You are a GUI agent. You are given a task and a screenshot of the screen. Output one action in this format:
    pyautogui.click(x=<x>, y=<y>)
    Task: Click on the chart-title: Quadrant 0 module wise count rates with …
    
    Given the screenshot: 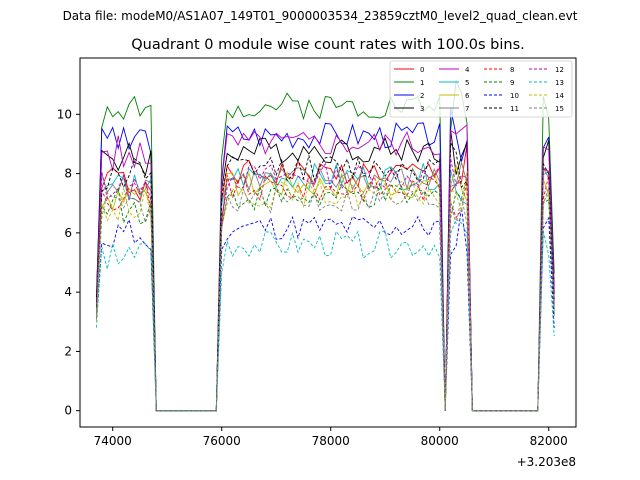 What is the action you would take?
    pyautogui.click(x=328, y=45)
    